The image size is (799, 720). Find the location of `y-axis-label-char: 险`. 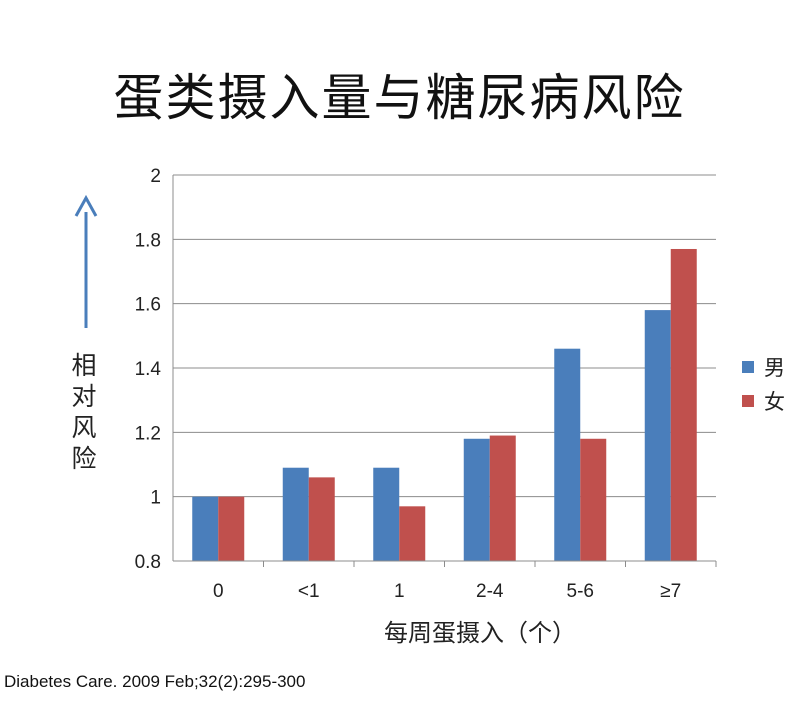

y-axis-label-char: 险 is located at coordinates (84, 458).